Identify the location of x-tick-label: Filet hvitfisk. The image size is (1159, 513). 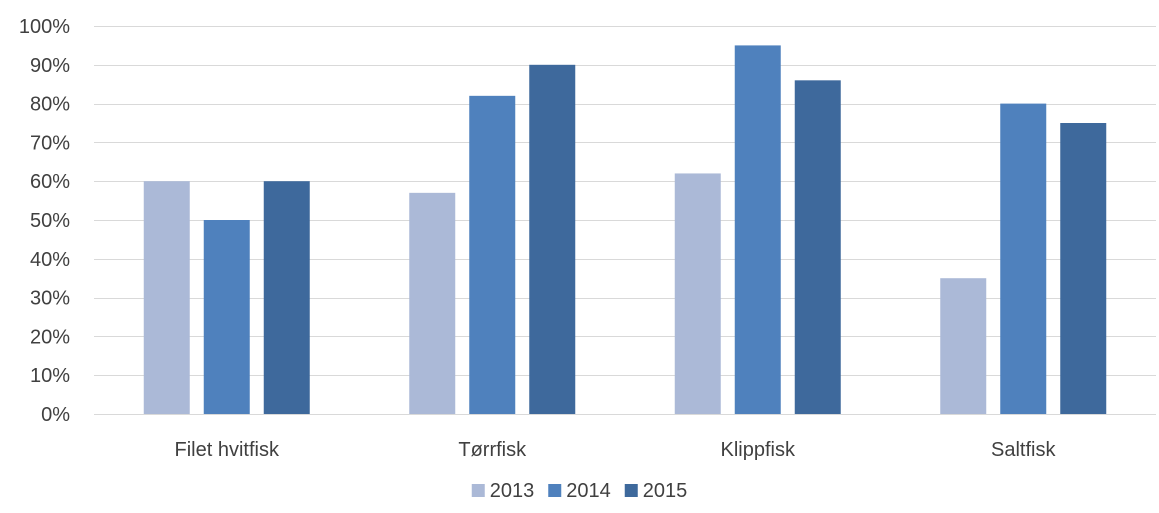
(227, 450).